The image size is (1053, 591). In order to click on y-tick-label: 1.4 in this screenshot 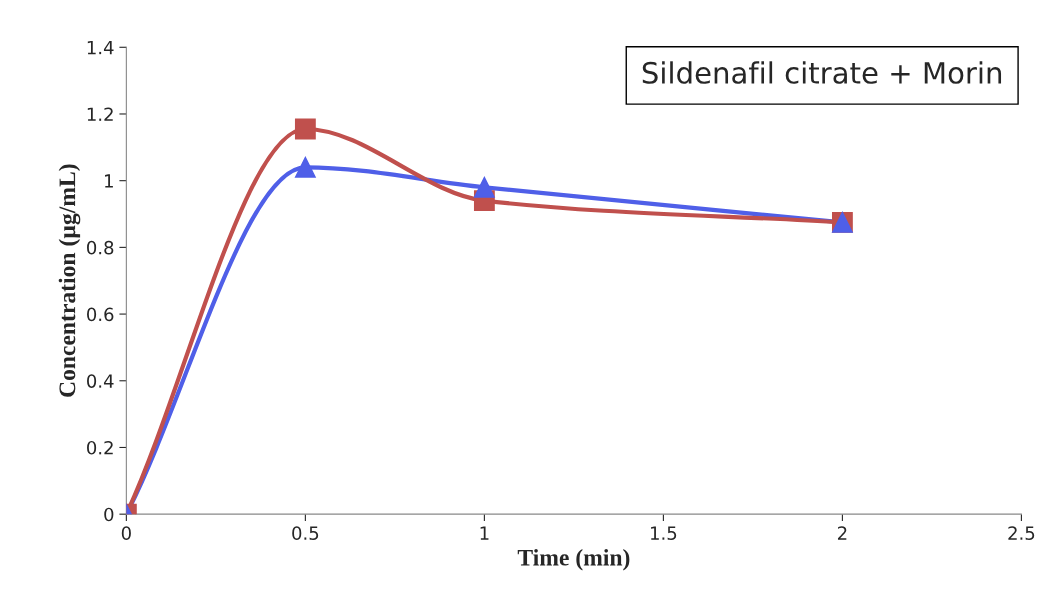, I will do `click(100, 47)`.